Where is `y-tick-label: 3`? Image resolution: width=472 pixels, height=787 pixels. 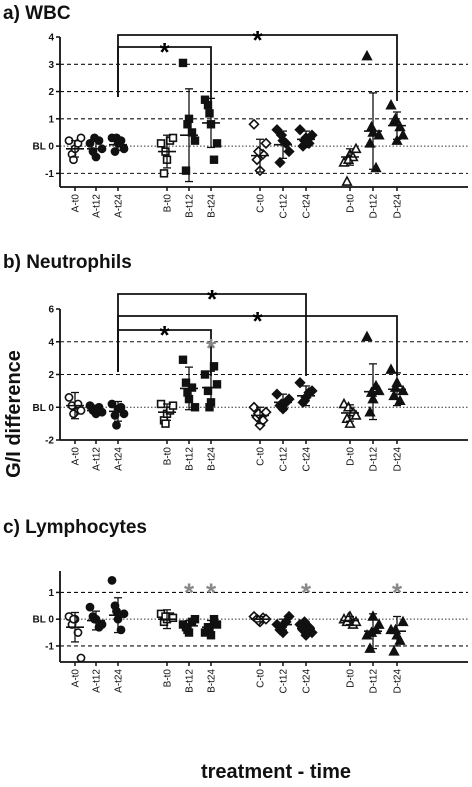 y-tick-label: 3 is located at coordinates (51, 65).